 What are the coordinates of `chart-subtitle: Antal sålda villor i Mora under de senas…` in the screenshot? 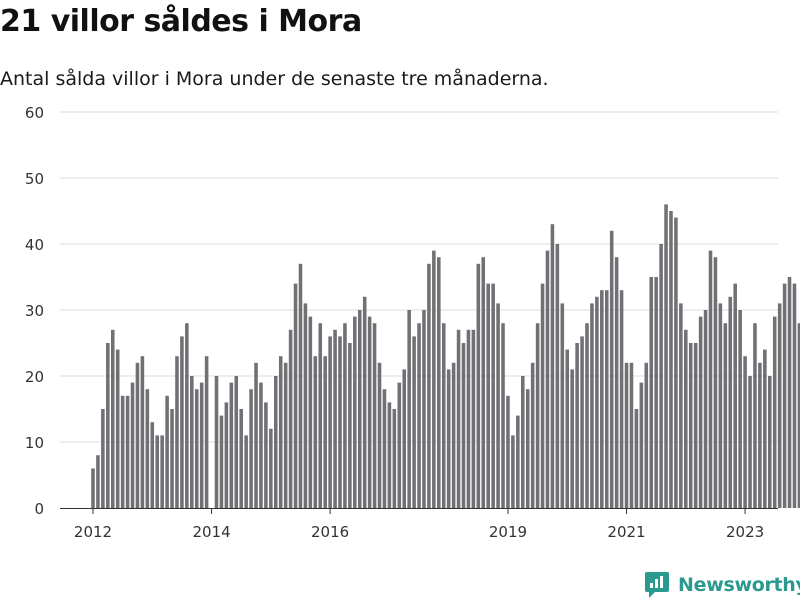 It's located at (274, 79).